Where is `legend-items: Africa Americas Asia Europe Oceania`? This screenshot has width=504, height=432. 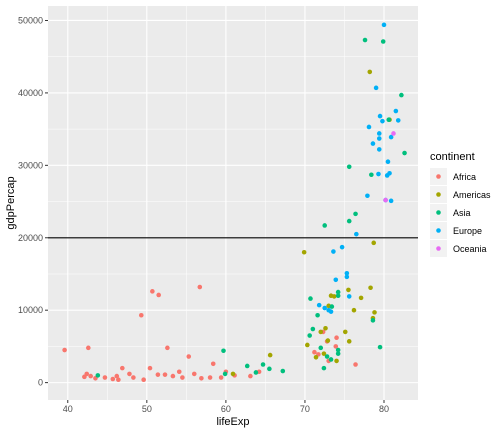 legend-items: Africa Americas Asia Europe Oceania is located at coordinates (460, 212).